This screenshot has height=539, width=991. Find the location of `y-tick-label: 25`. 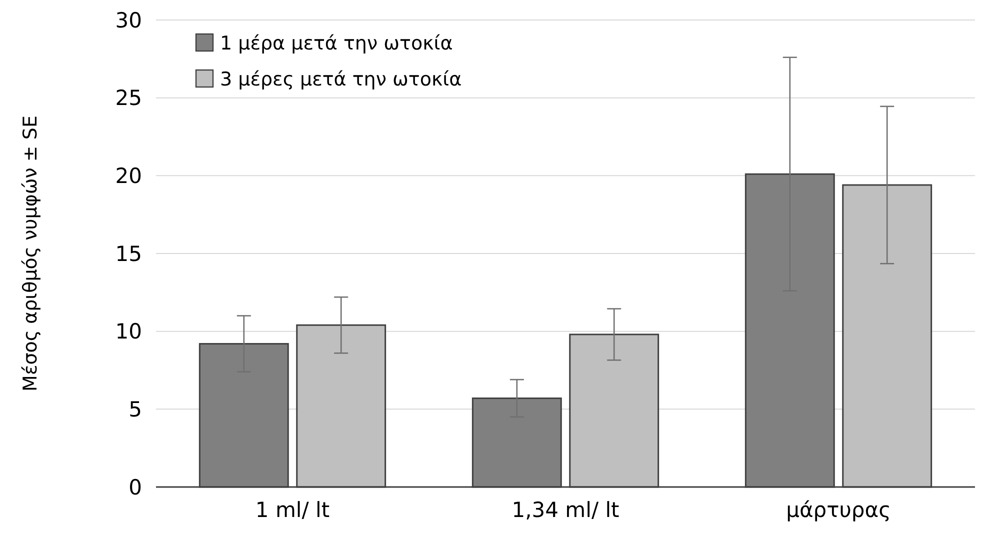

y-tick-label: 25 is located at coordinates (128, 98).